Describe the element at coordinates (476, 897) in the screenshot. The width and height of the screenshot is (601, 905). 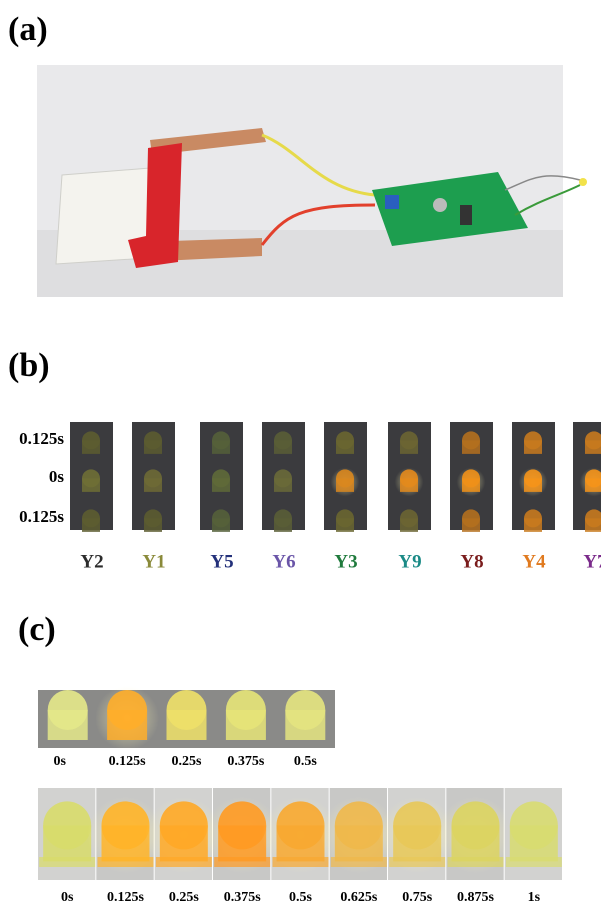
I see `time-label: 0.875s` at that location.